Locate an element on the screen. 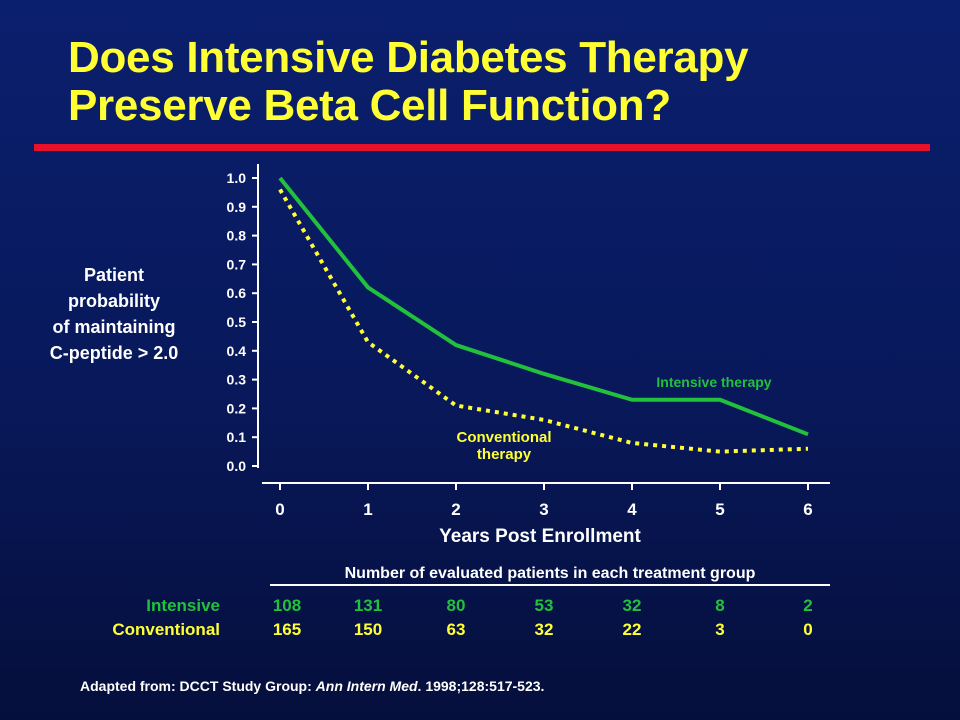 The height and width of the screenshot is (720, 960). citation-journal: Ann Intern Med is located at coordinates (366, 686).